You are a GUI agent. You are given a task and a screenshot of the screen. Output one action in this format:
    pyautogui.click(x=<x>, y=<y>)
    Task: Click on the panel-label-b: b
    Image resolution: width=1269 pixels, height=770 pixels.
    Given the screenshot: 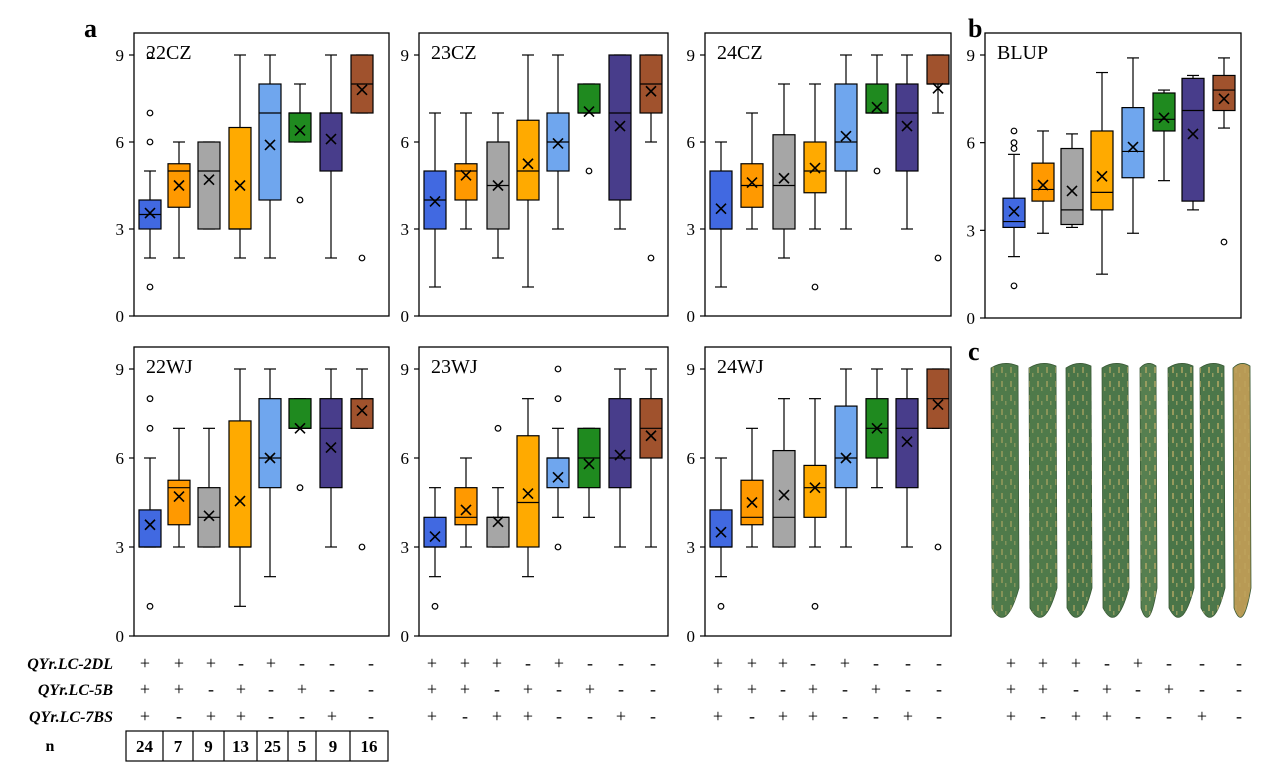 What is the action you would take?
    pyautogui.click(x=975, y=28)
    